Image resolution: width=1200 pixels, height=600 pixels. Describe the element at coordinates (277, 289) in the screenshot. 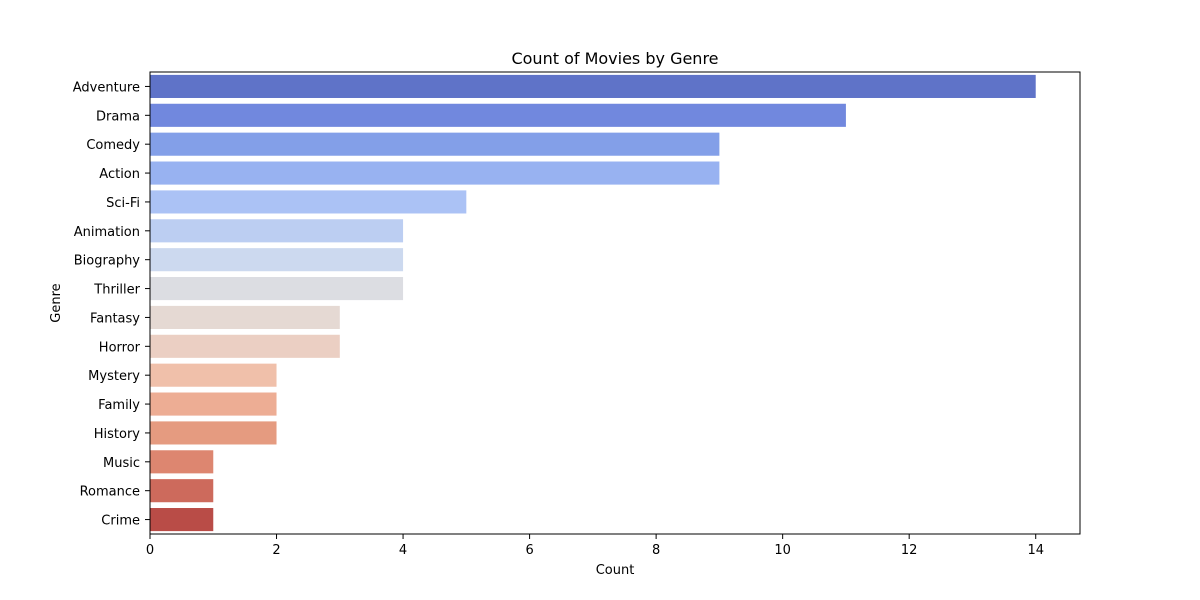

I see `bar-thriller` at that location.